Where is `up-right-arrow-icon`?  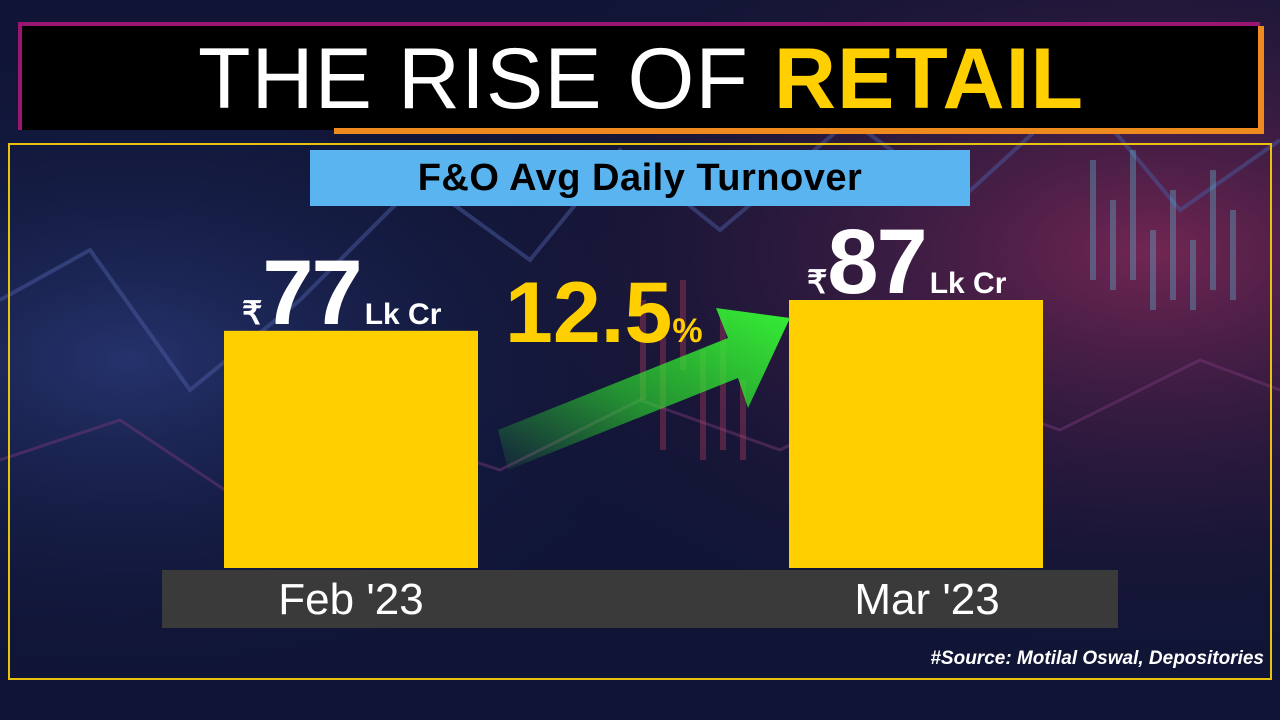 up-right-arrow-icon is located at coordinates (644, 389).